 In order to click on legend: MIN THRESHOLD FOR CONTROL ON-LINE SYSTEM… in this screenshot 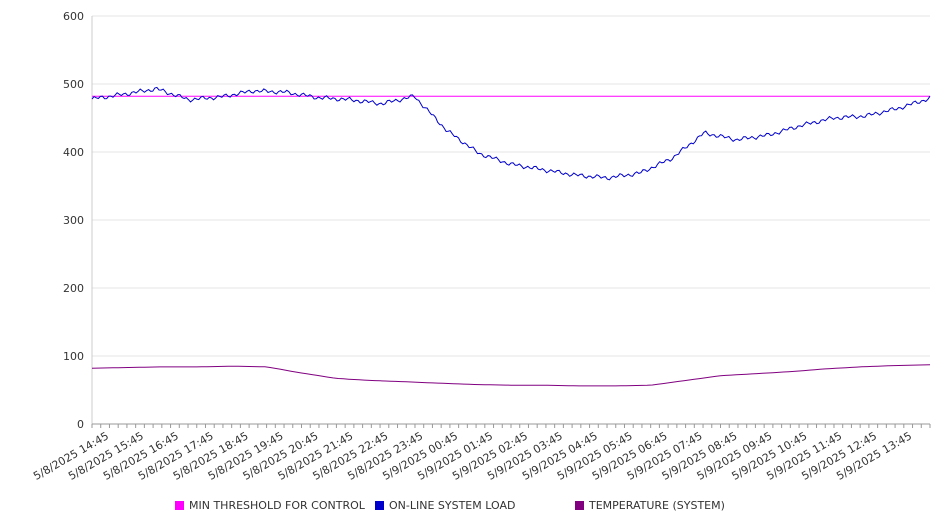, I will do `click(473, 506)`.